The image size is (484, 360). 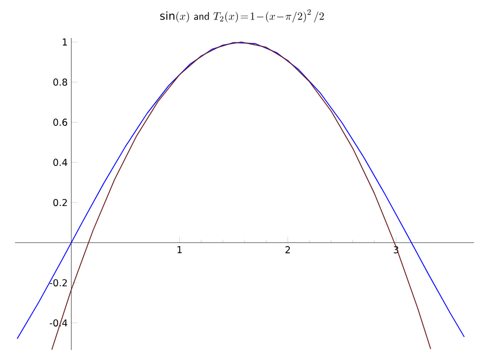 I want to click on y-tick-label: 1, so click(x=64, y=42).